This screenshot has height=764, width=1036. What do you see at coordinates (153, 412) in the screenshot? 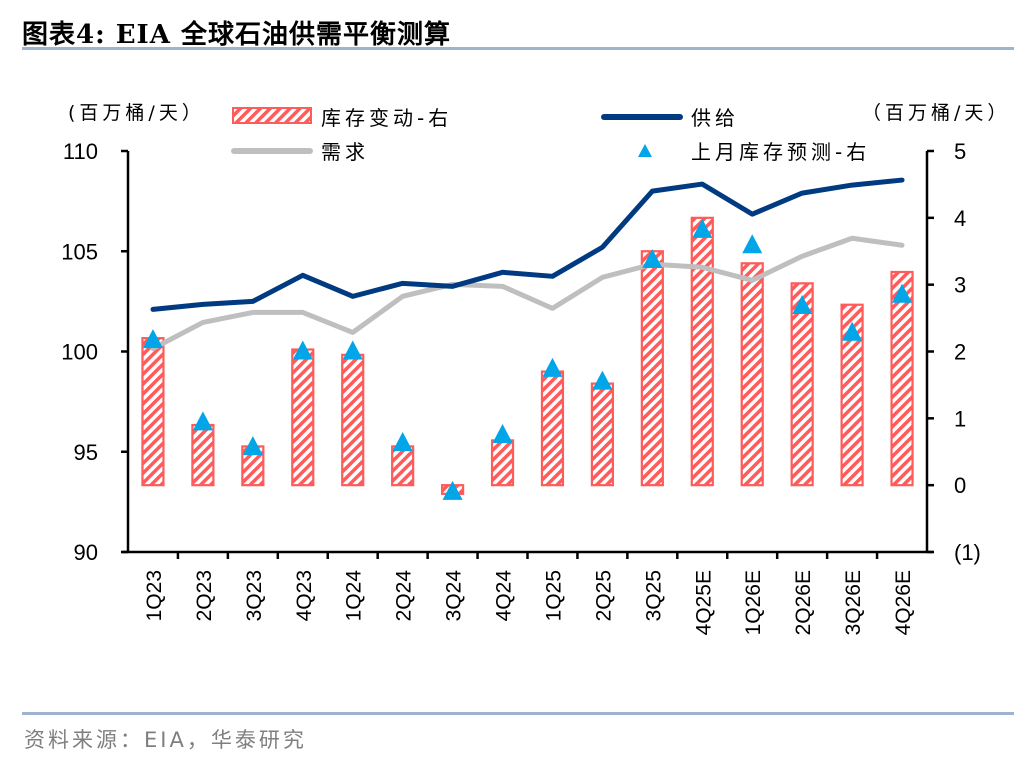
I see `inventory-bar-1q23` at bounding box center [153, 412].